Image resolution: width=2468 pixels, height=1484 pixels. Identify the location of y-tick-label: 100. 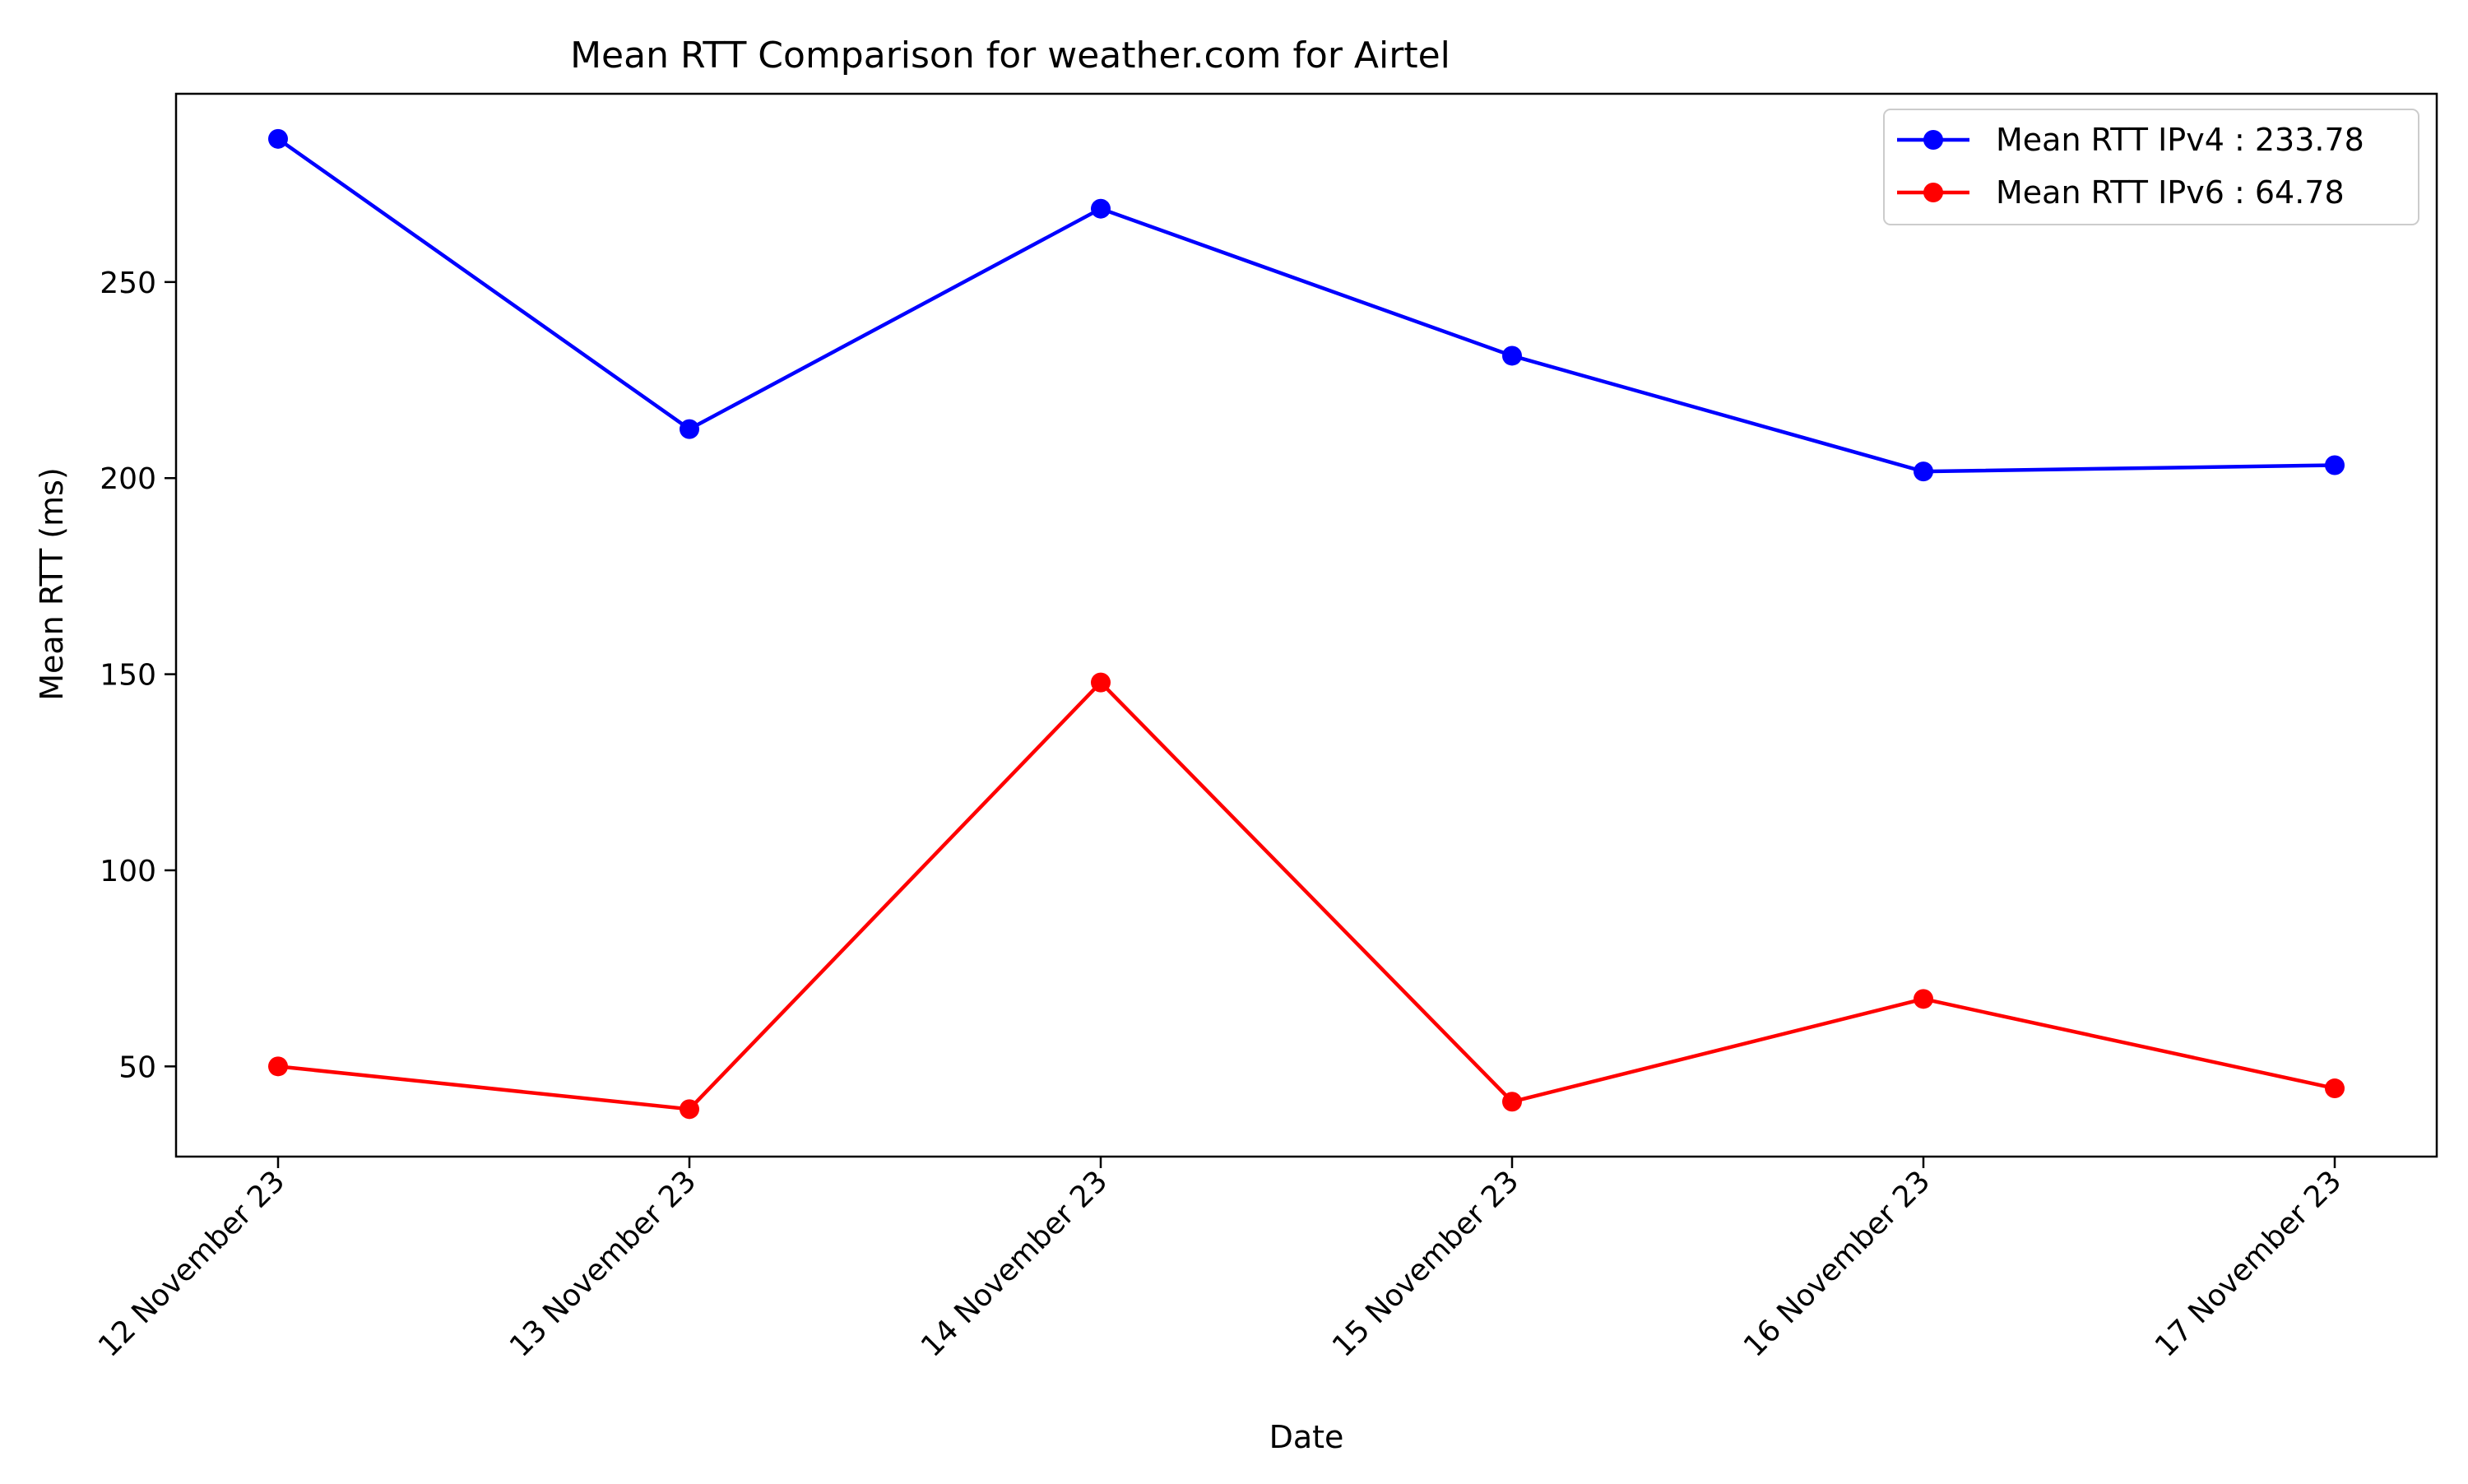
(128, 871).